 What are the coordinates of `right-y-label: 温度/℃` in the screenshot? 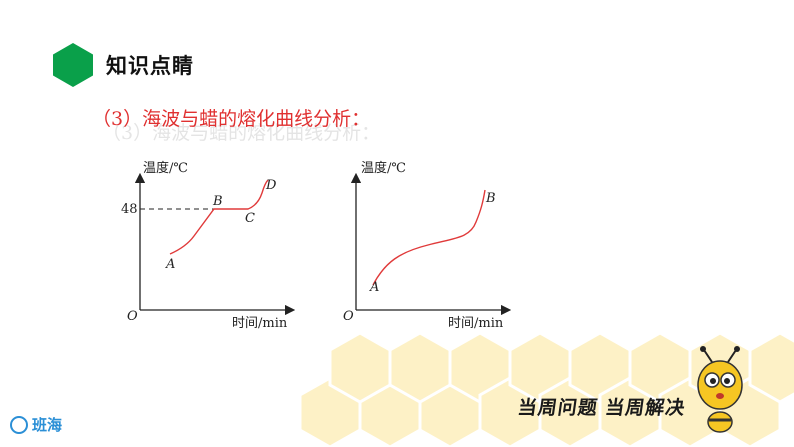 It's located at (383, 168).